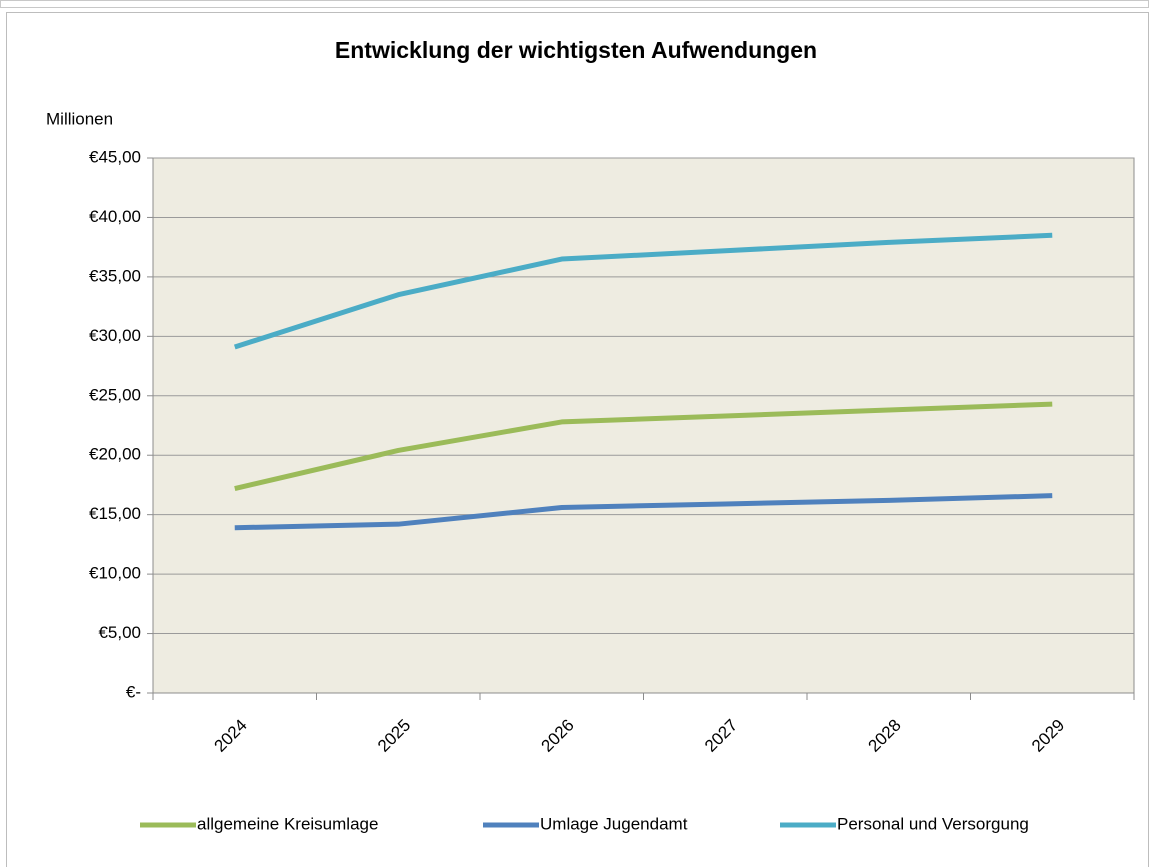 The image size is (1149, 867). Describe the element at coordinates (115, 156) in the screenshot. I see `y-tick-label: €45,00` at that location.